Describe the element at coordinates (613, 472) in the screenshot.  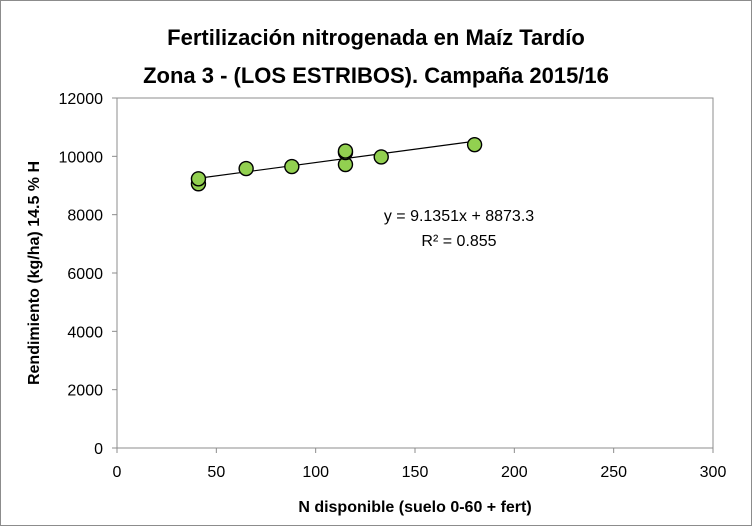
I see `x-tick-label: 250` at that location.